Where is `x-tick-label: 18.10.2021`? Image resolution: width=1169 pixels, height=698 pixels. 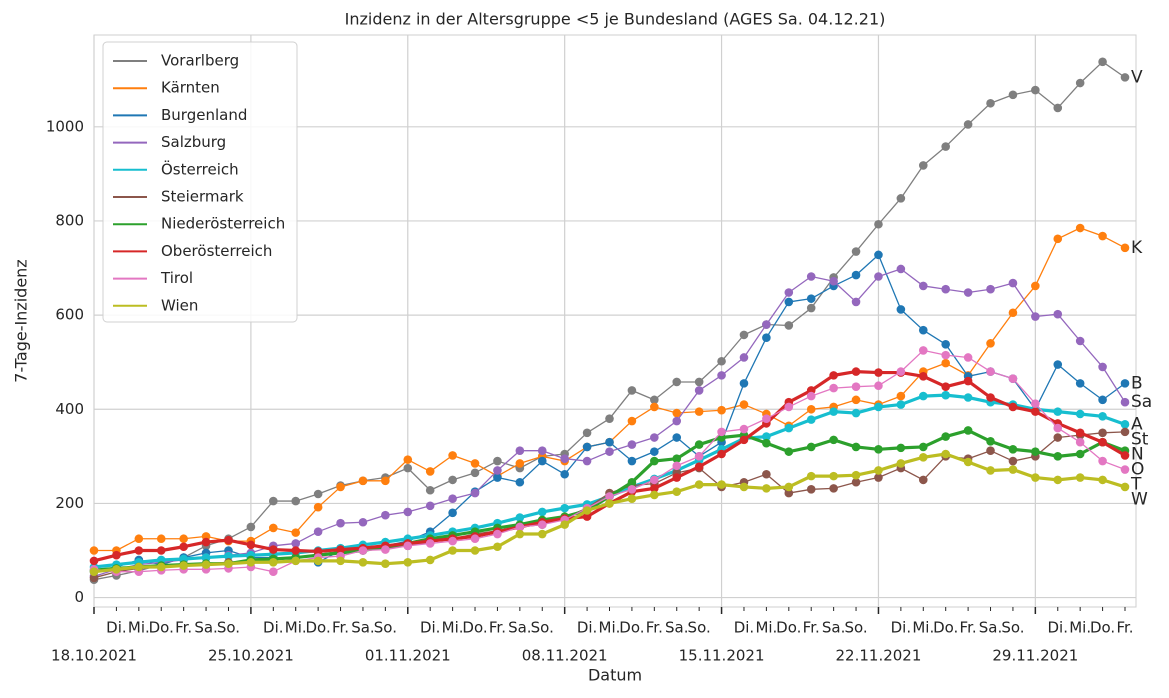 x-tick-label: 18.10.2021 is located at coordinates (94, 656).